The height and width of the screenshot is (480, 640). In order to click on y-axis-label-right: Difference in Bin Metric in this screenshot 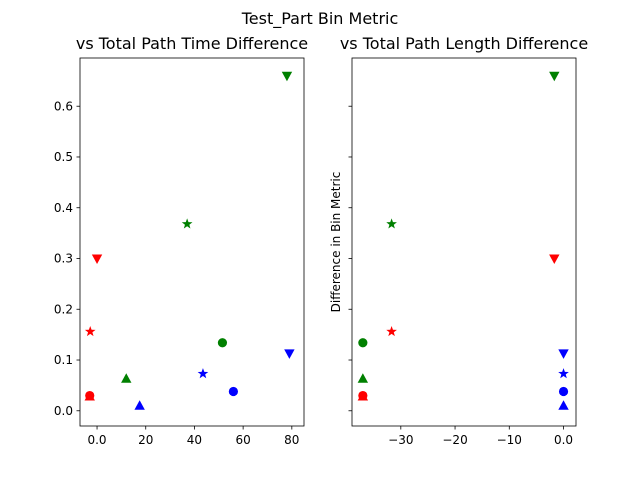, I will do `click(336, 242)`.